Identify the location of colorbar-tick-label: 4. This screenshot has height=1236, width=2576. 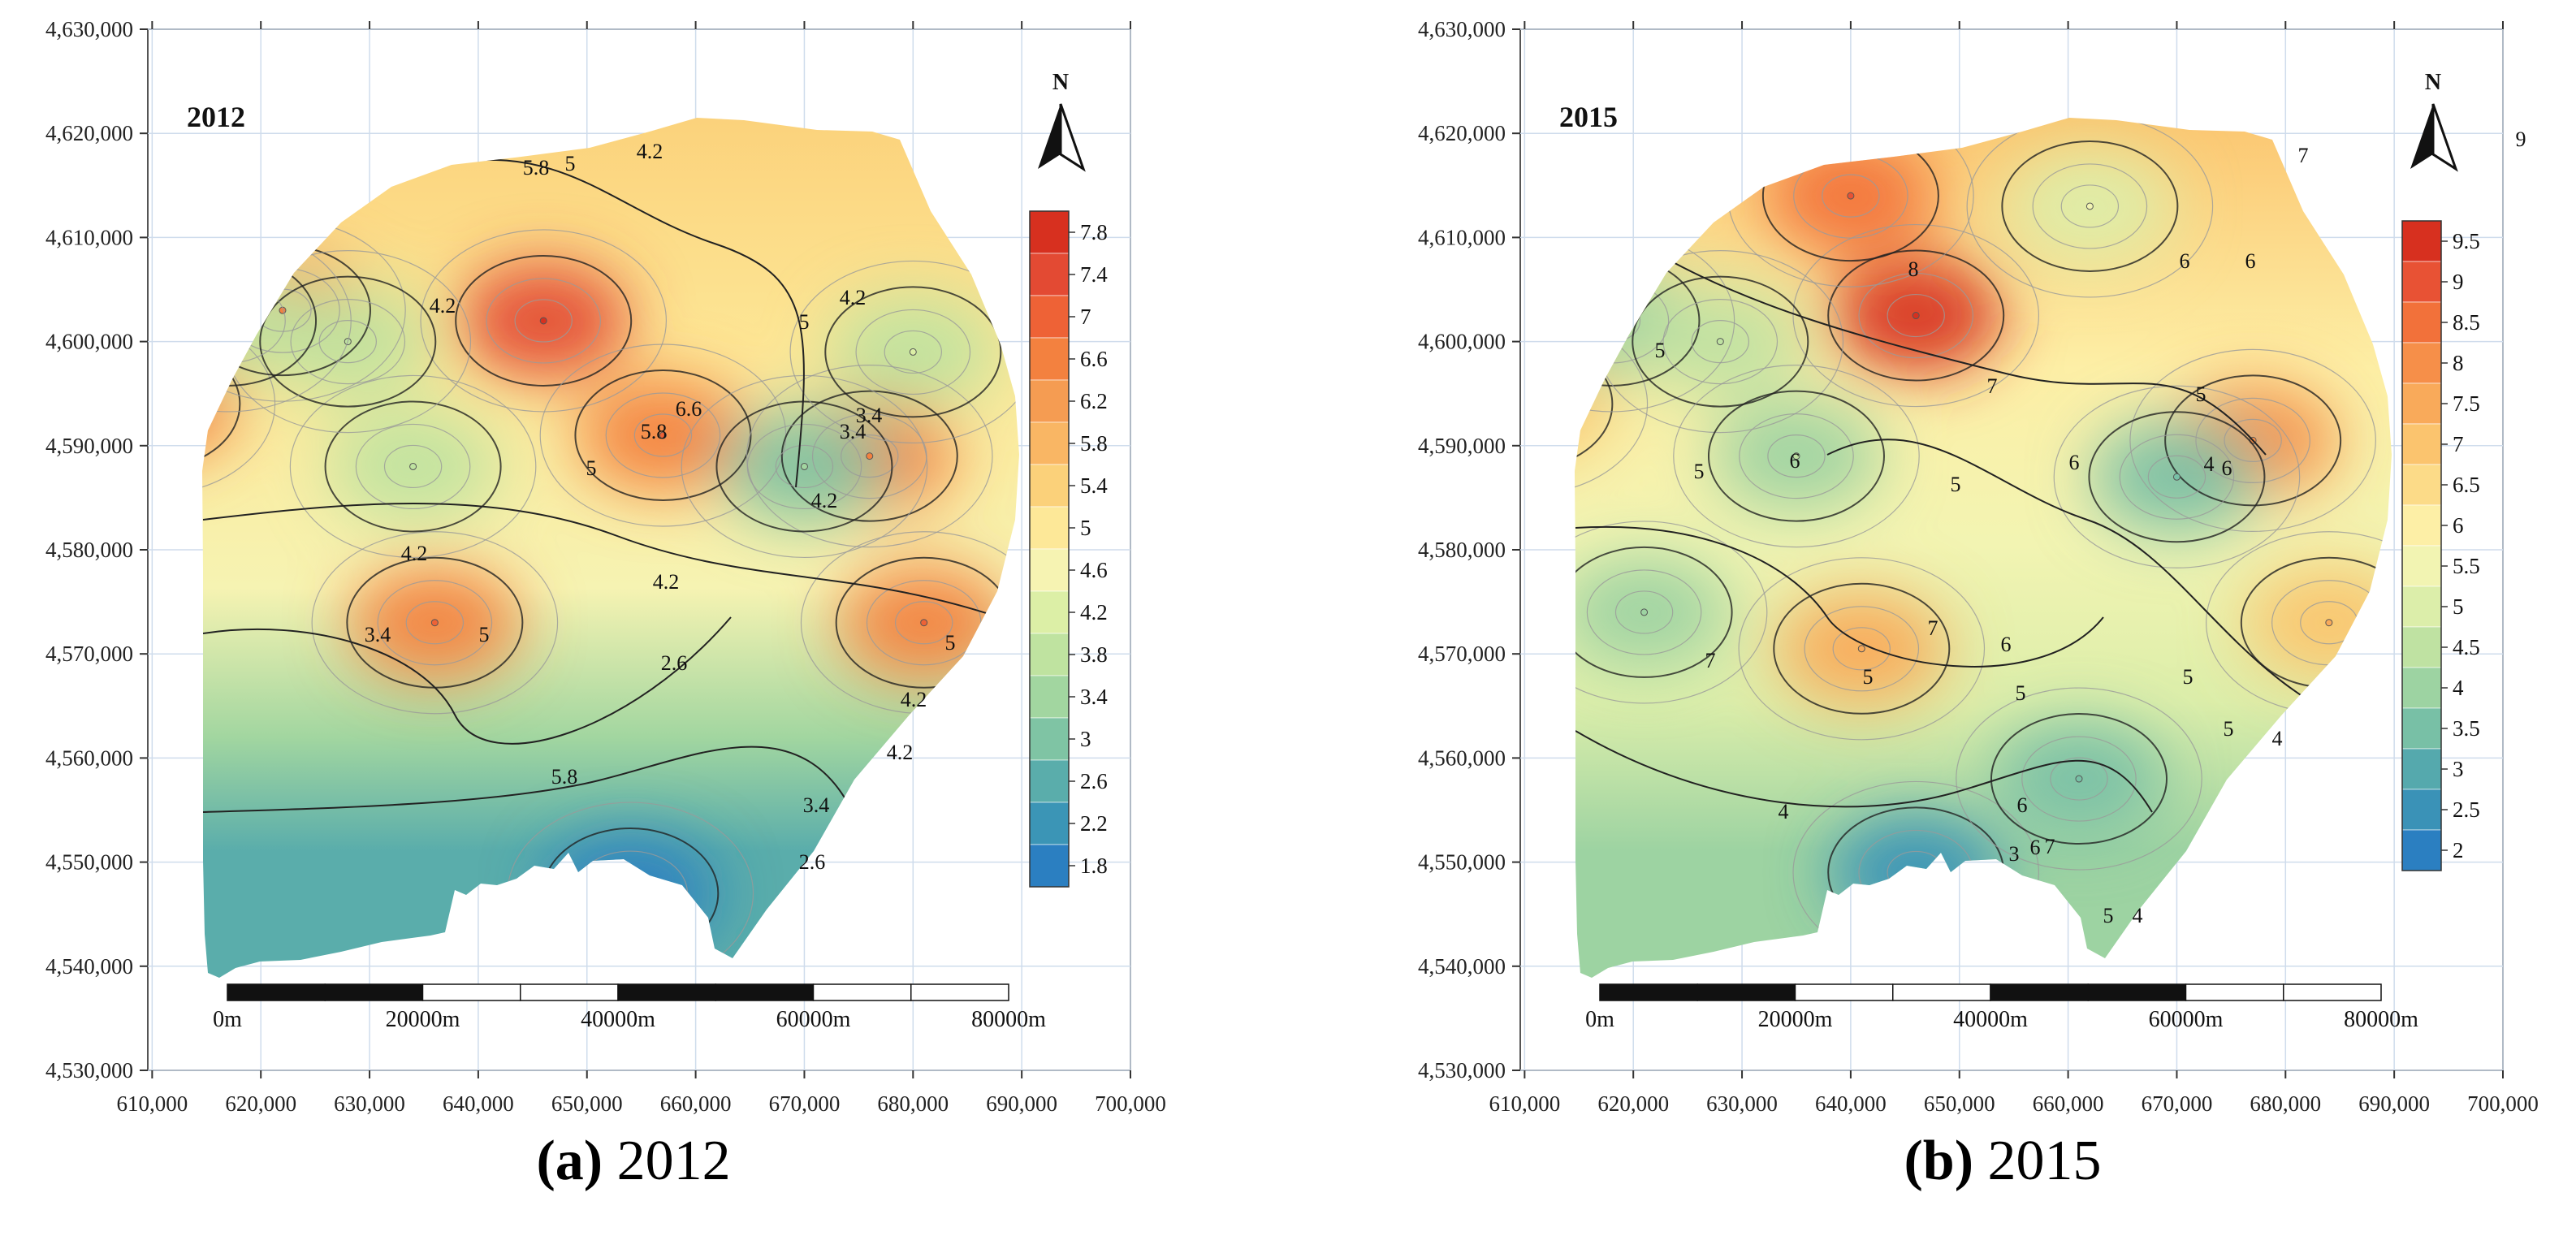
(2459, 688).